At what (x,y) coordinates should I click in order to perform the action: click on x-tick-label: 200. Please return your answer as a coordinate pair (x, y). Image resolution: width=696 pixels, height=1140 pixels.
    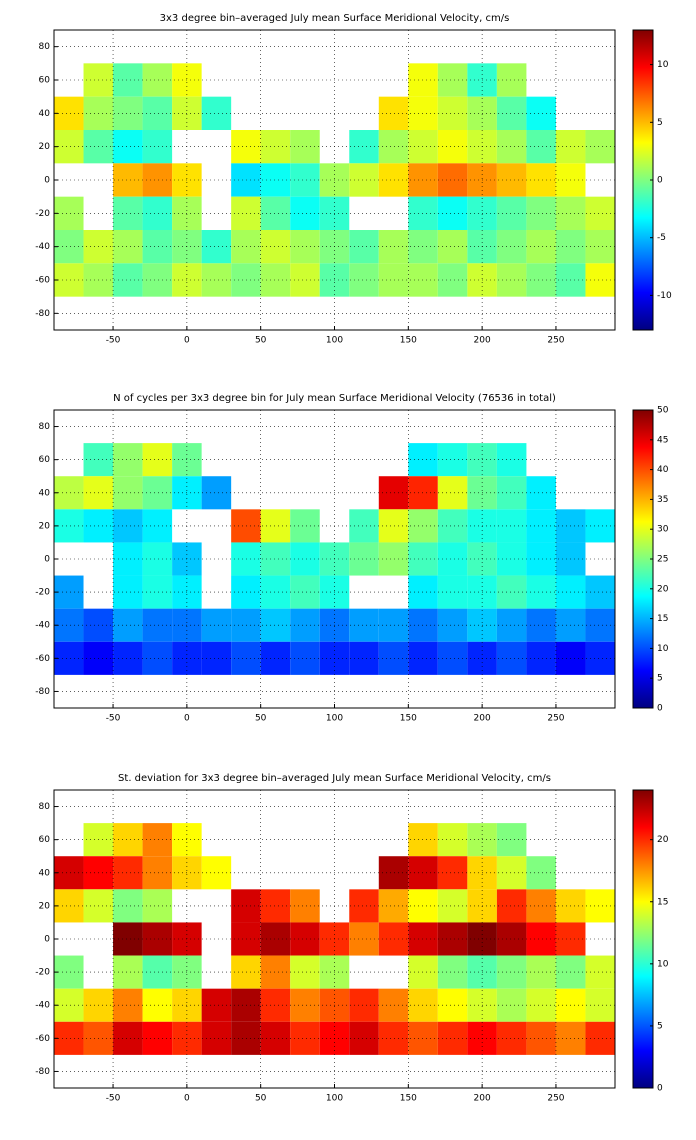
    Looking at the image, I should click on (482, 341).